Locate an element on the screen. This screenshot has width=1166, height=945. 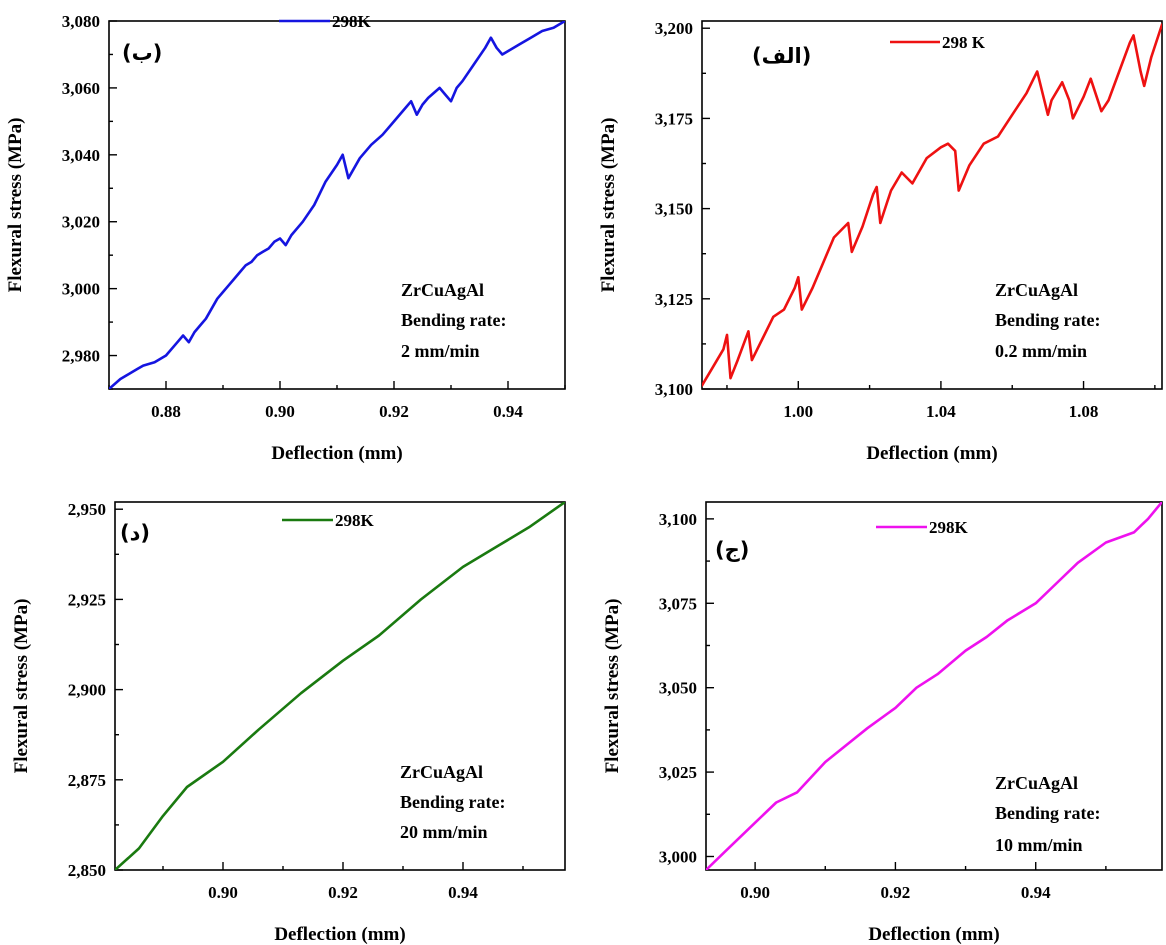
y-tick-label: 3,075 is located at coordinates (678, 603).